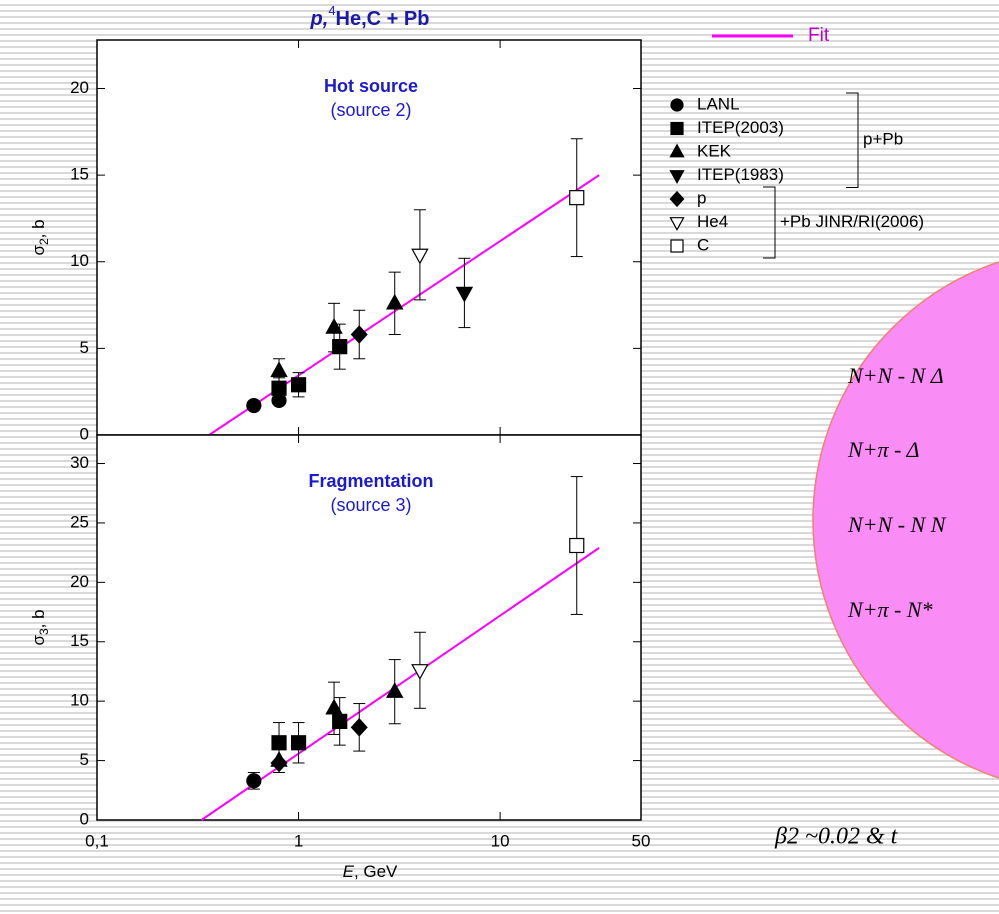 This screenshot has width=999, height=914. I want to click on x-tick-label: 1, so click(298, 840).